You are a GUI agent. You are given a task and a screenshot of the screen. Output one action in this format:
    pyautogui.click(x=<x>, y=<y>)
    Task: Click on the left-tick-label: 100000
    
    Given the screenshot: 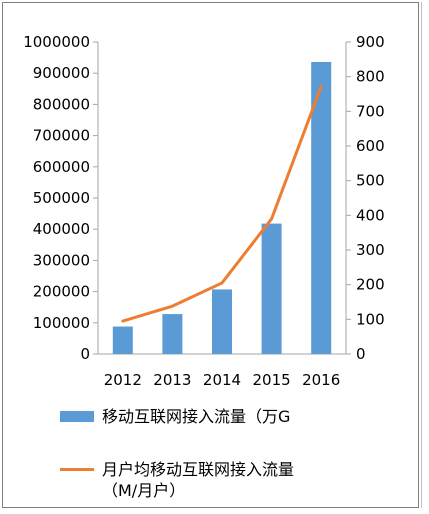 What is the action you would take?
    pyautogui.click(x=61, y=323)
    